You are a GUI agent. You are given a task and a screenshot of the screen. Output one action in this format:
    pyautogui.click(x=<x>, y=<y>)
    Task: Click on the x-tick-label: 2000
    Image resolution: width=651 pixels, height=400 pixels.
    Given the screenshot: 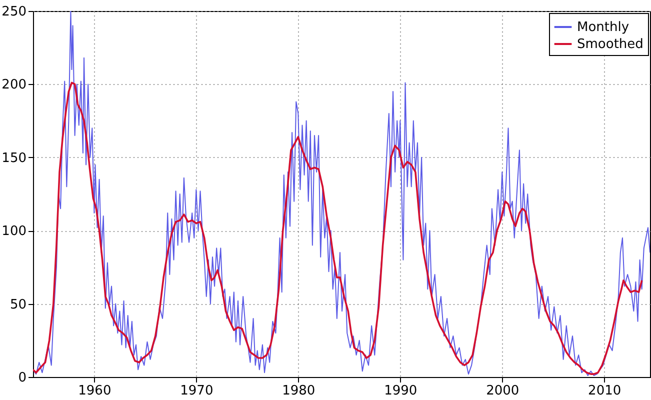 What is the action you would take?
    pyautogui.click(x=503, y=391)
    